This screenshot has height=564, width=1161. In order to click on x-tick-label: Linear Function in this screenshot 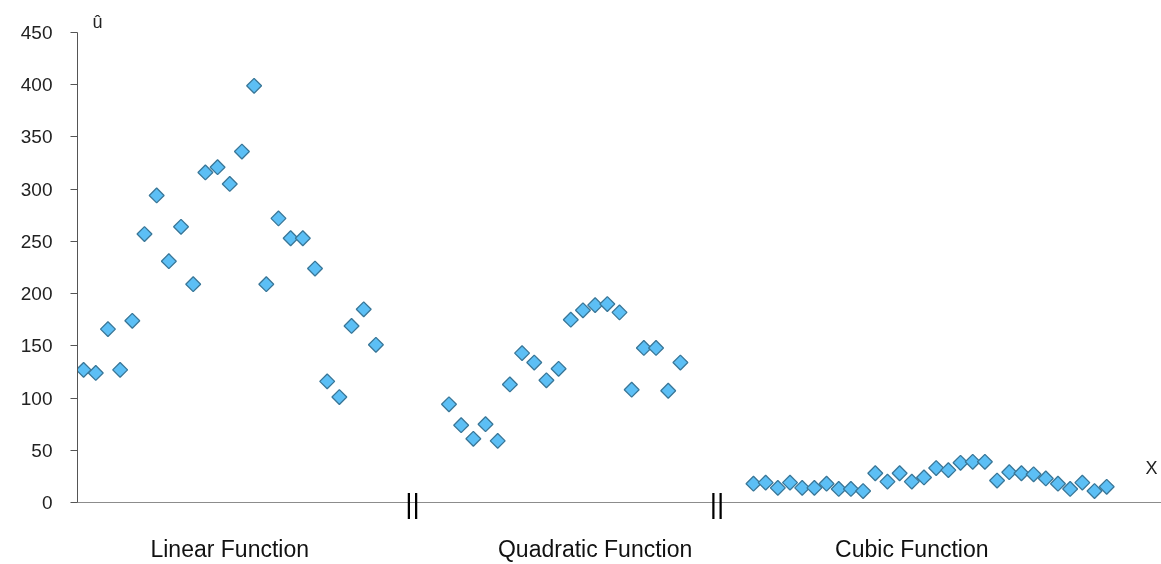, I will do `click(230, 548)`.